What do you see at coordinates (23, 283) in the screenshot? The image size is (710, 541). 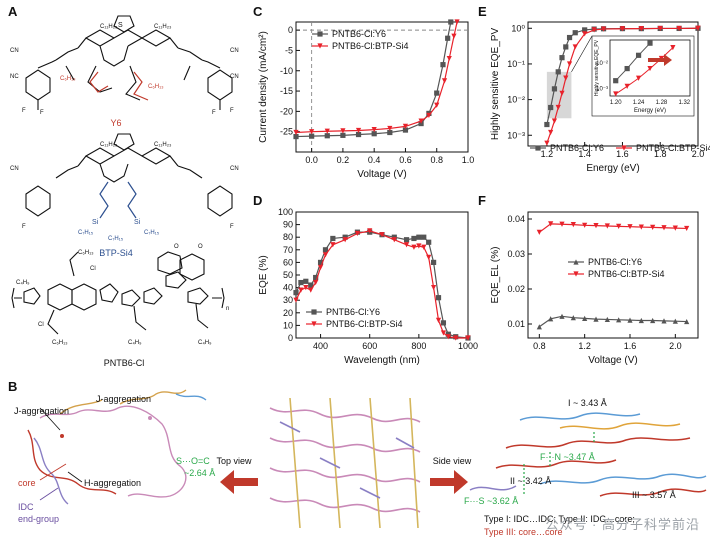 I see `svg-text: C₄H₉` at bounding box center [23, 283].